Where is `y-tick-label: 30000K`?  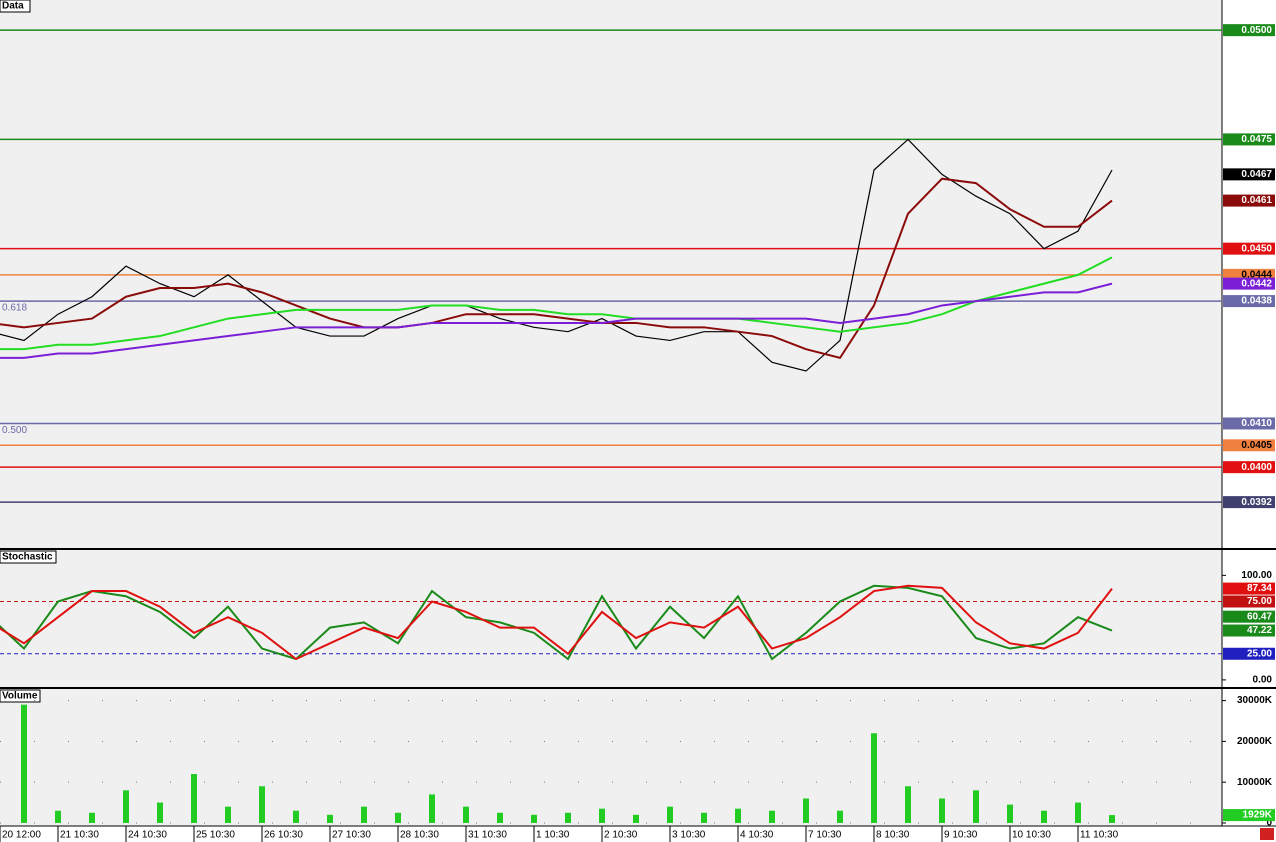
y-tick-label: 30000K is located at coordinates (1255, 700).